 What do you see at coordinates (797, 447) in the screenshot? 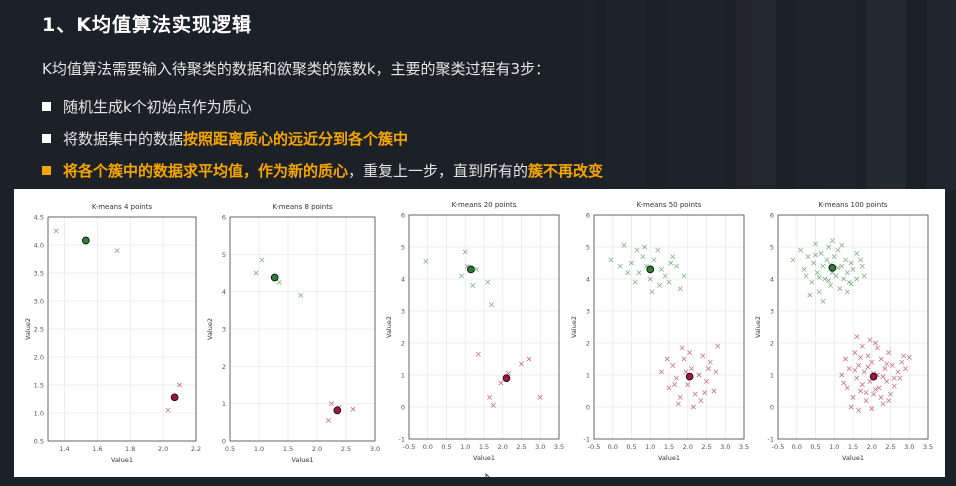
I see `x-tick-label: 0.0` at bounding box center [797, 447].